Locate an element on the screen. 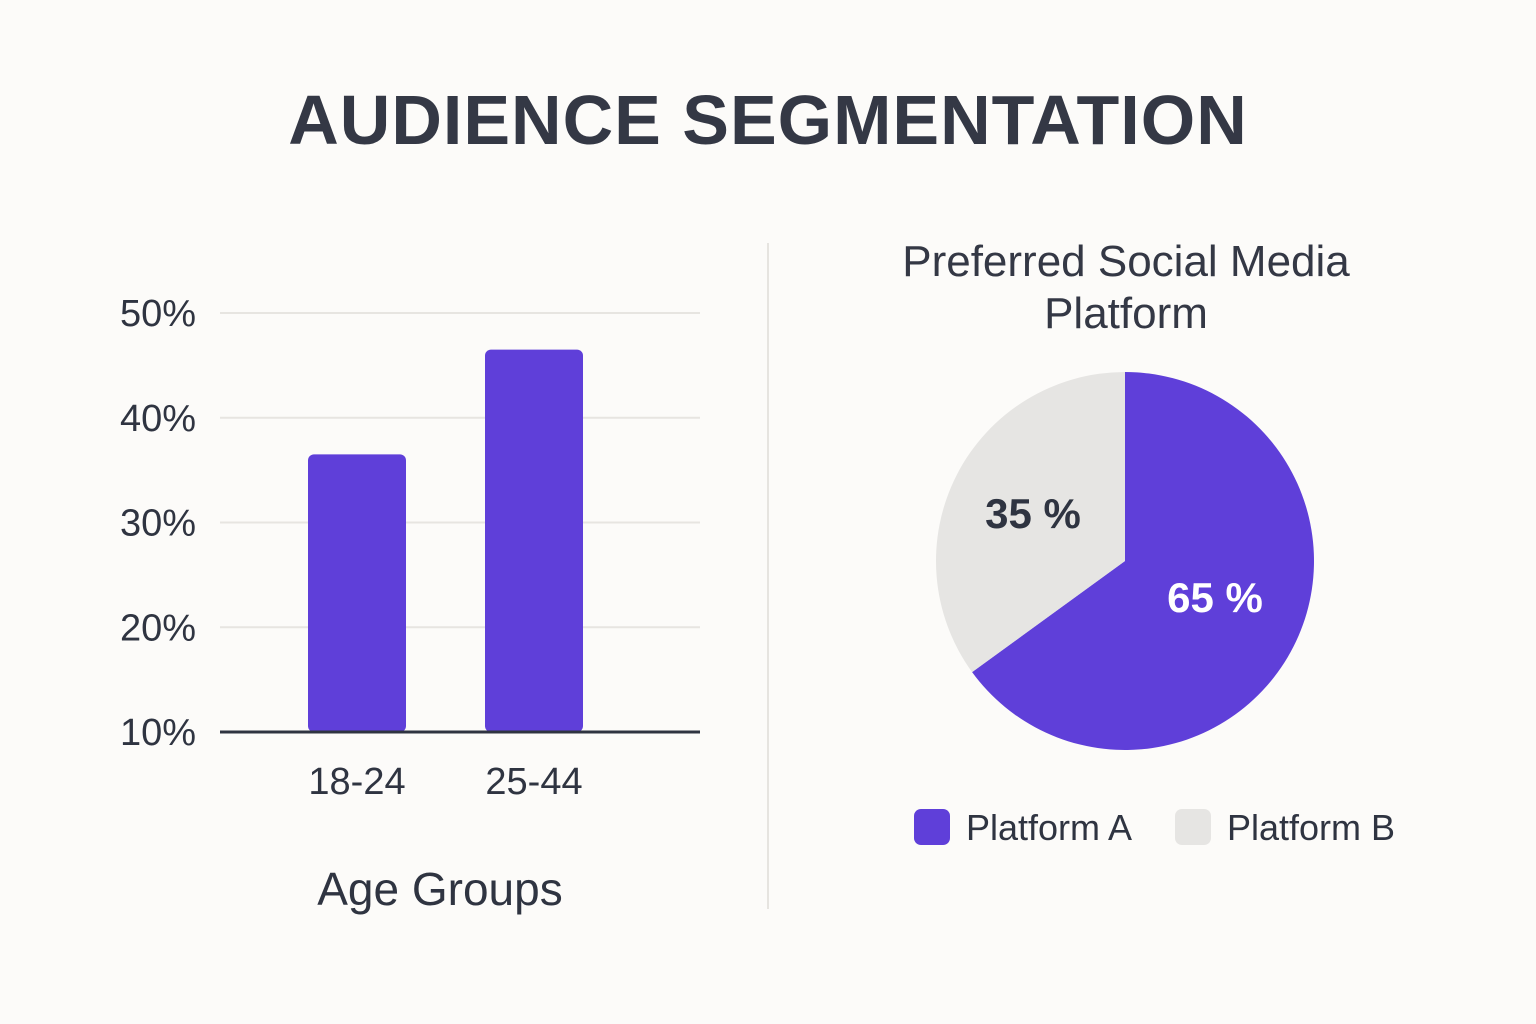 This screenshot has height=1024, width=1536. x-tick-label: 18-24 is located at coordinates (356, 782).